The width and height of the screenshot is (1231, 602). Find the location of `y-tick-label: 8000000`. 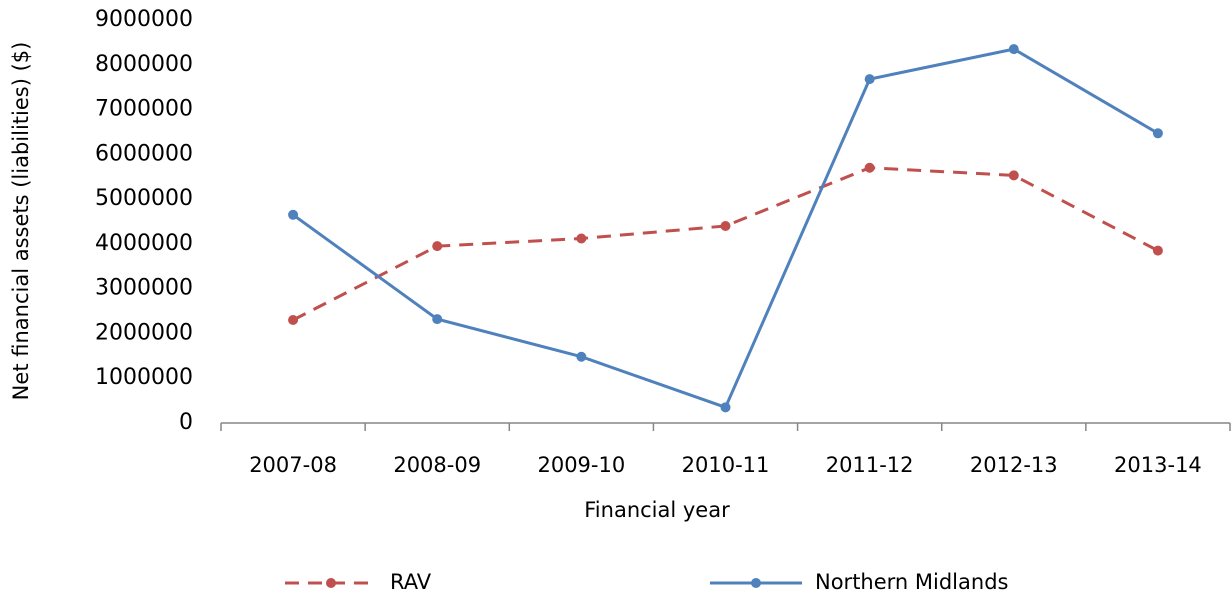

y-tick-label: 8000000 is located at coordinates (144, 64).